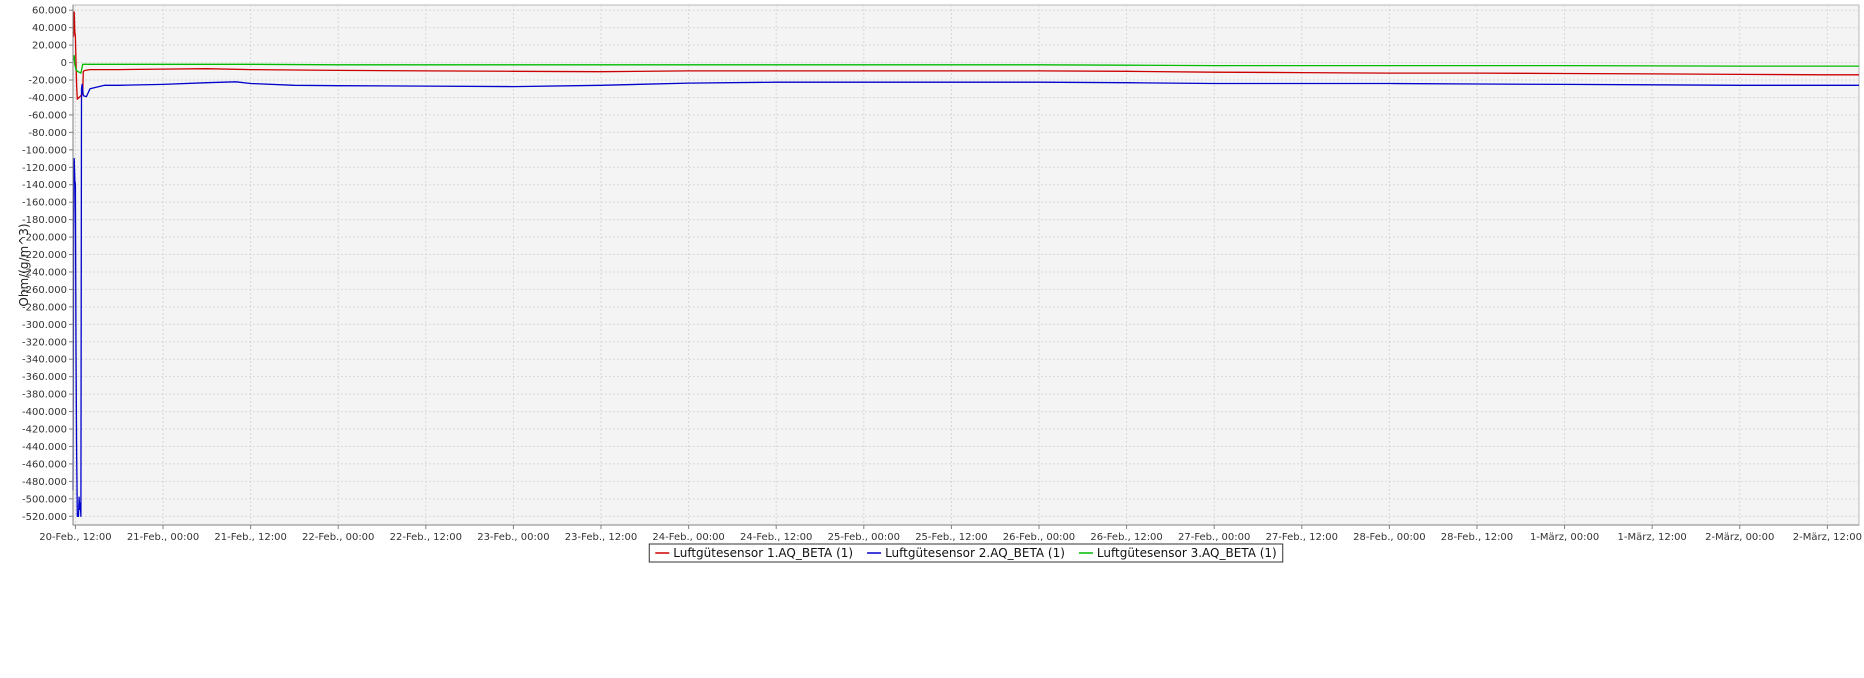 The height and width of the screenshot is (678, 1864). I want to click on x-tick-label: 1-März, 12:00, so click(1652, 537).